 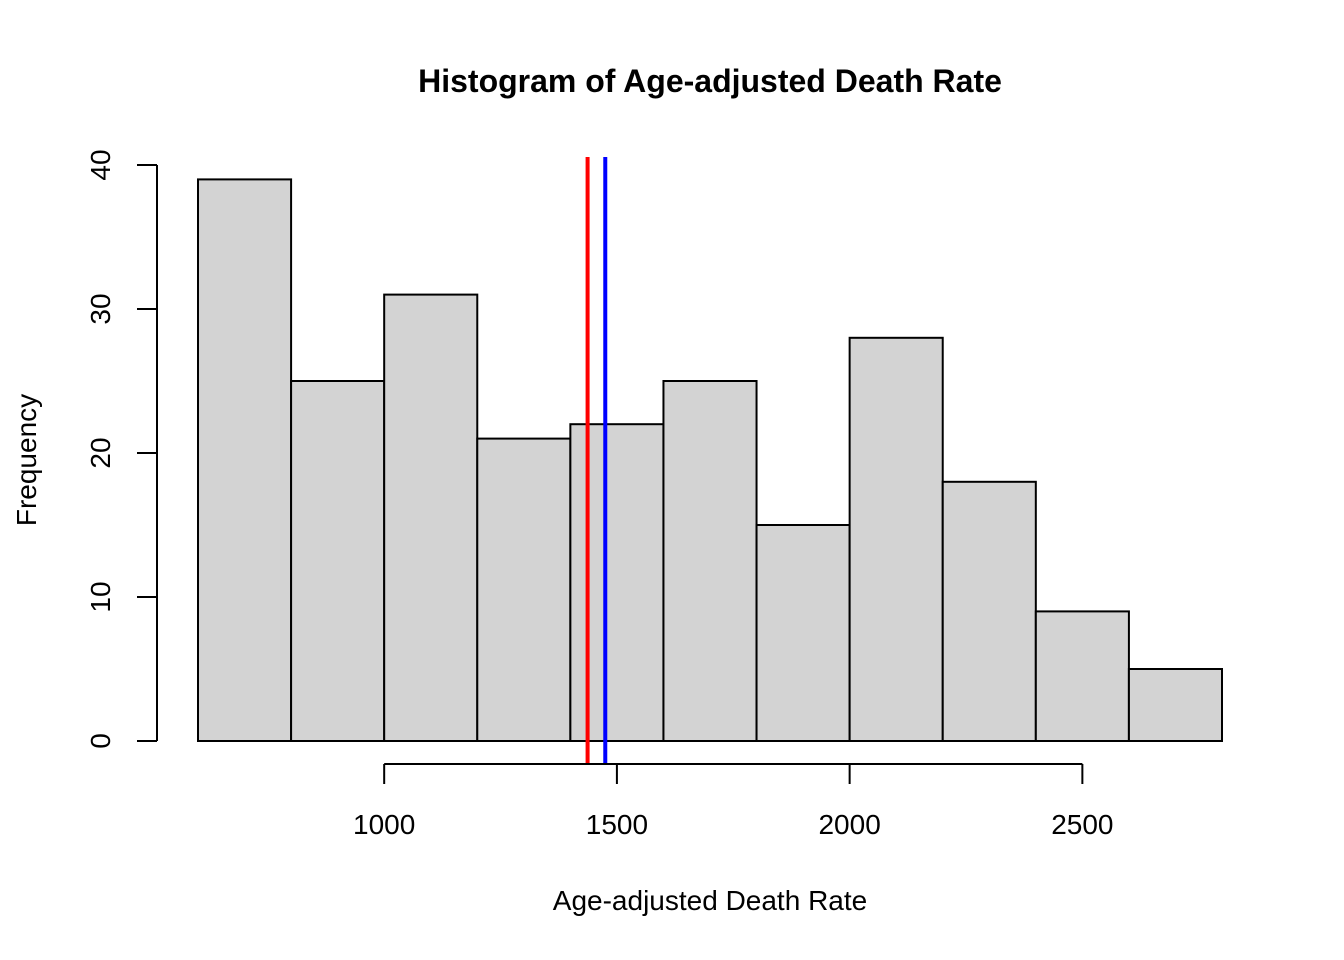 What do you see at coordinates (596, 460) in the screenshot?
I see `reference-lines-layer` at bounding box center [596, 460].